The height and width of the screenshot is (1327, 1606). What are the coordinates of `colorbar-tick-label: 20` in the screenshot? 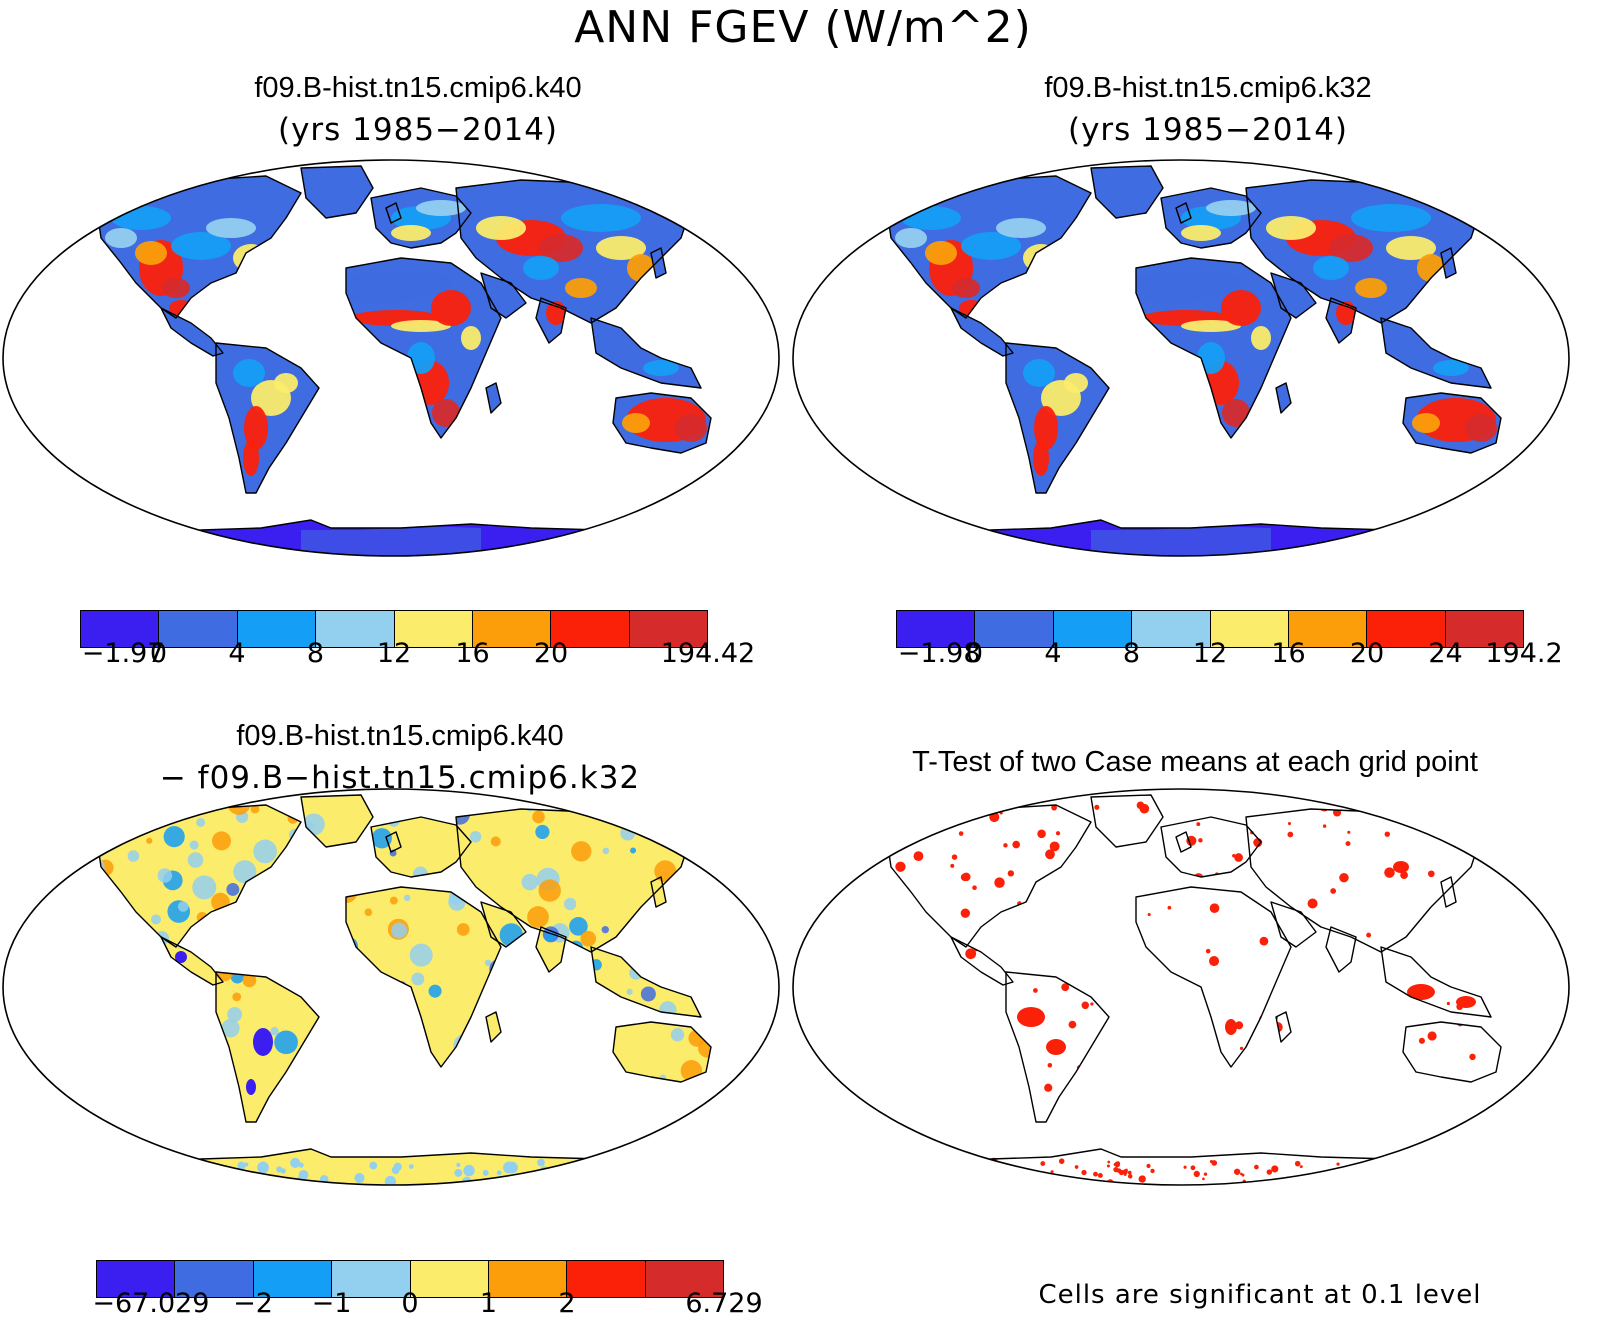 It's located at (1367, 653).